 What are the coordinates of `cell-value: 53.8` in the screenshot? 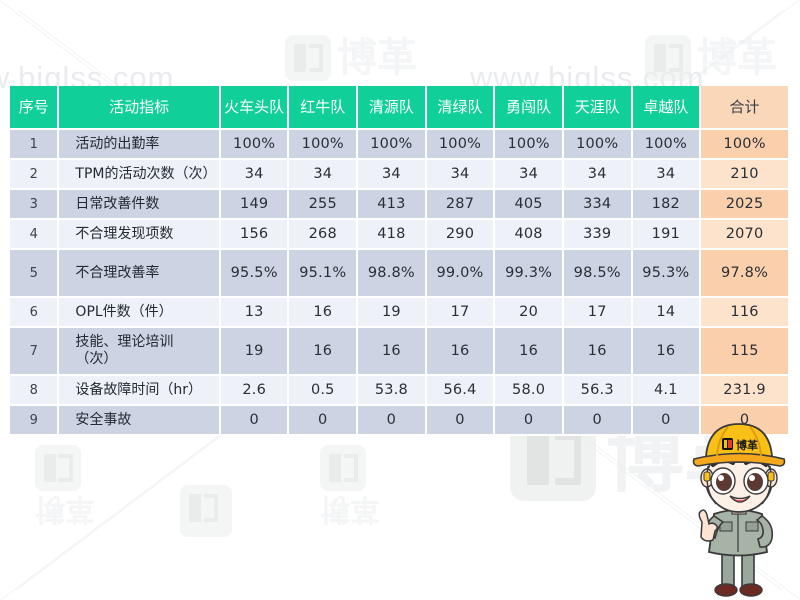 It's located at (392, 390).